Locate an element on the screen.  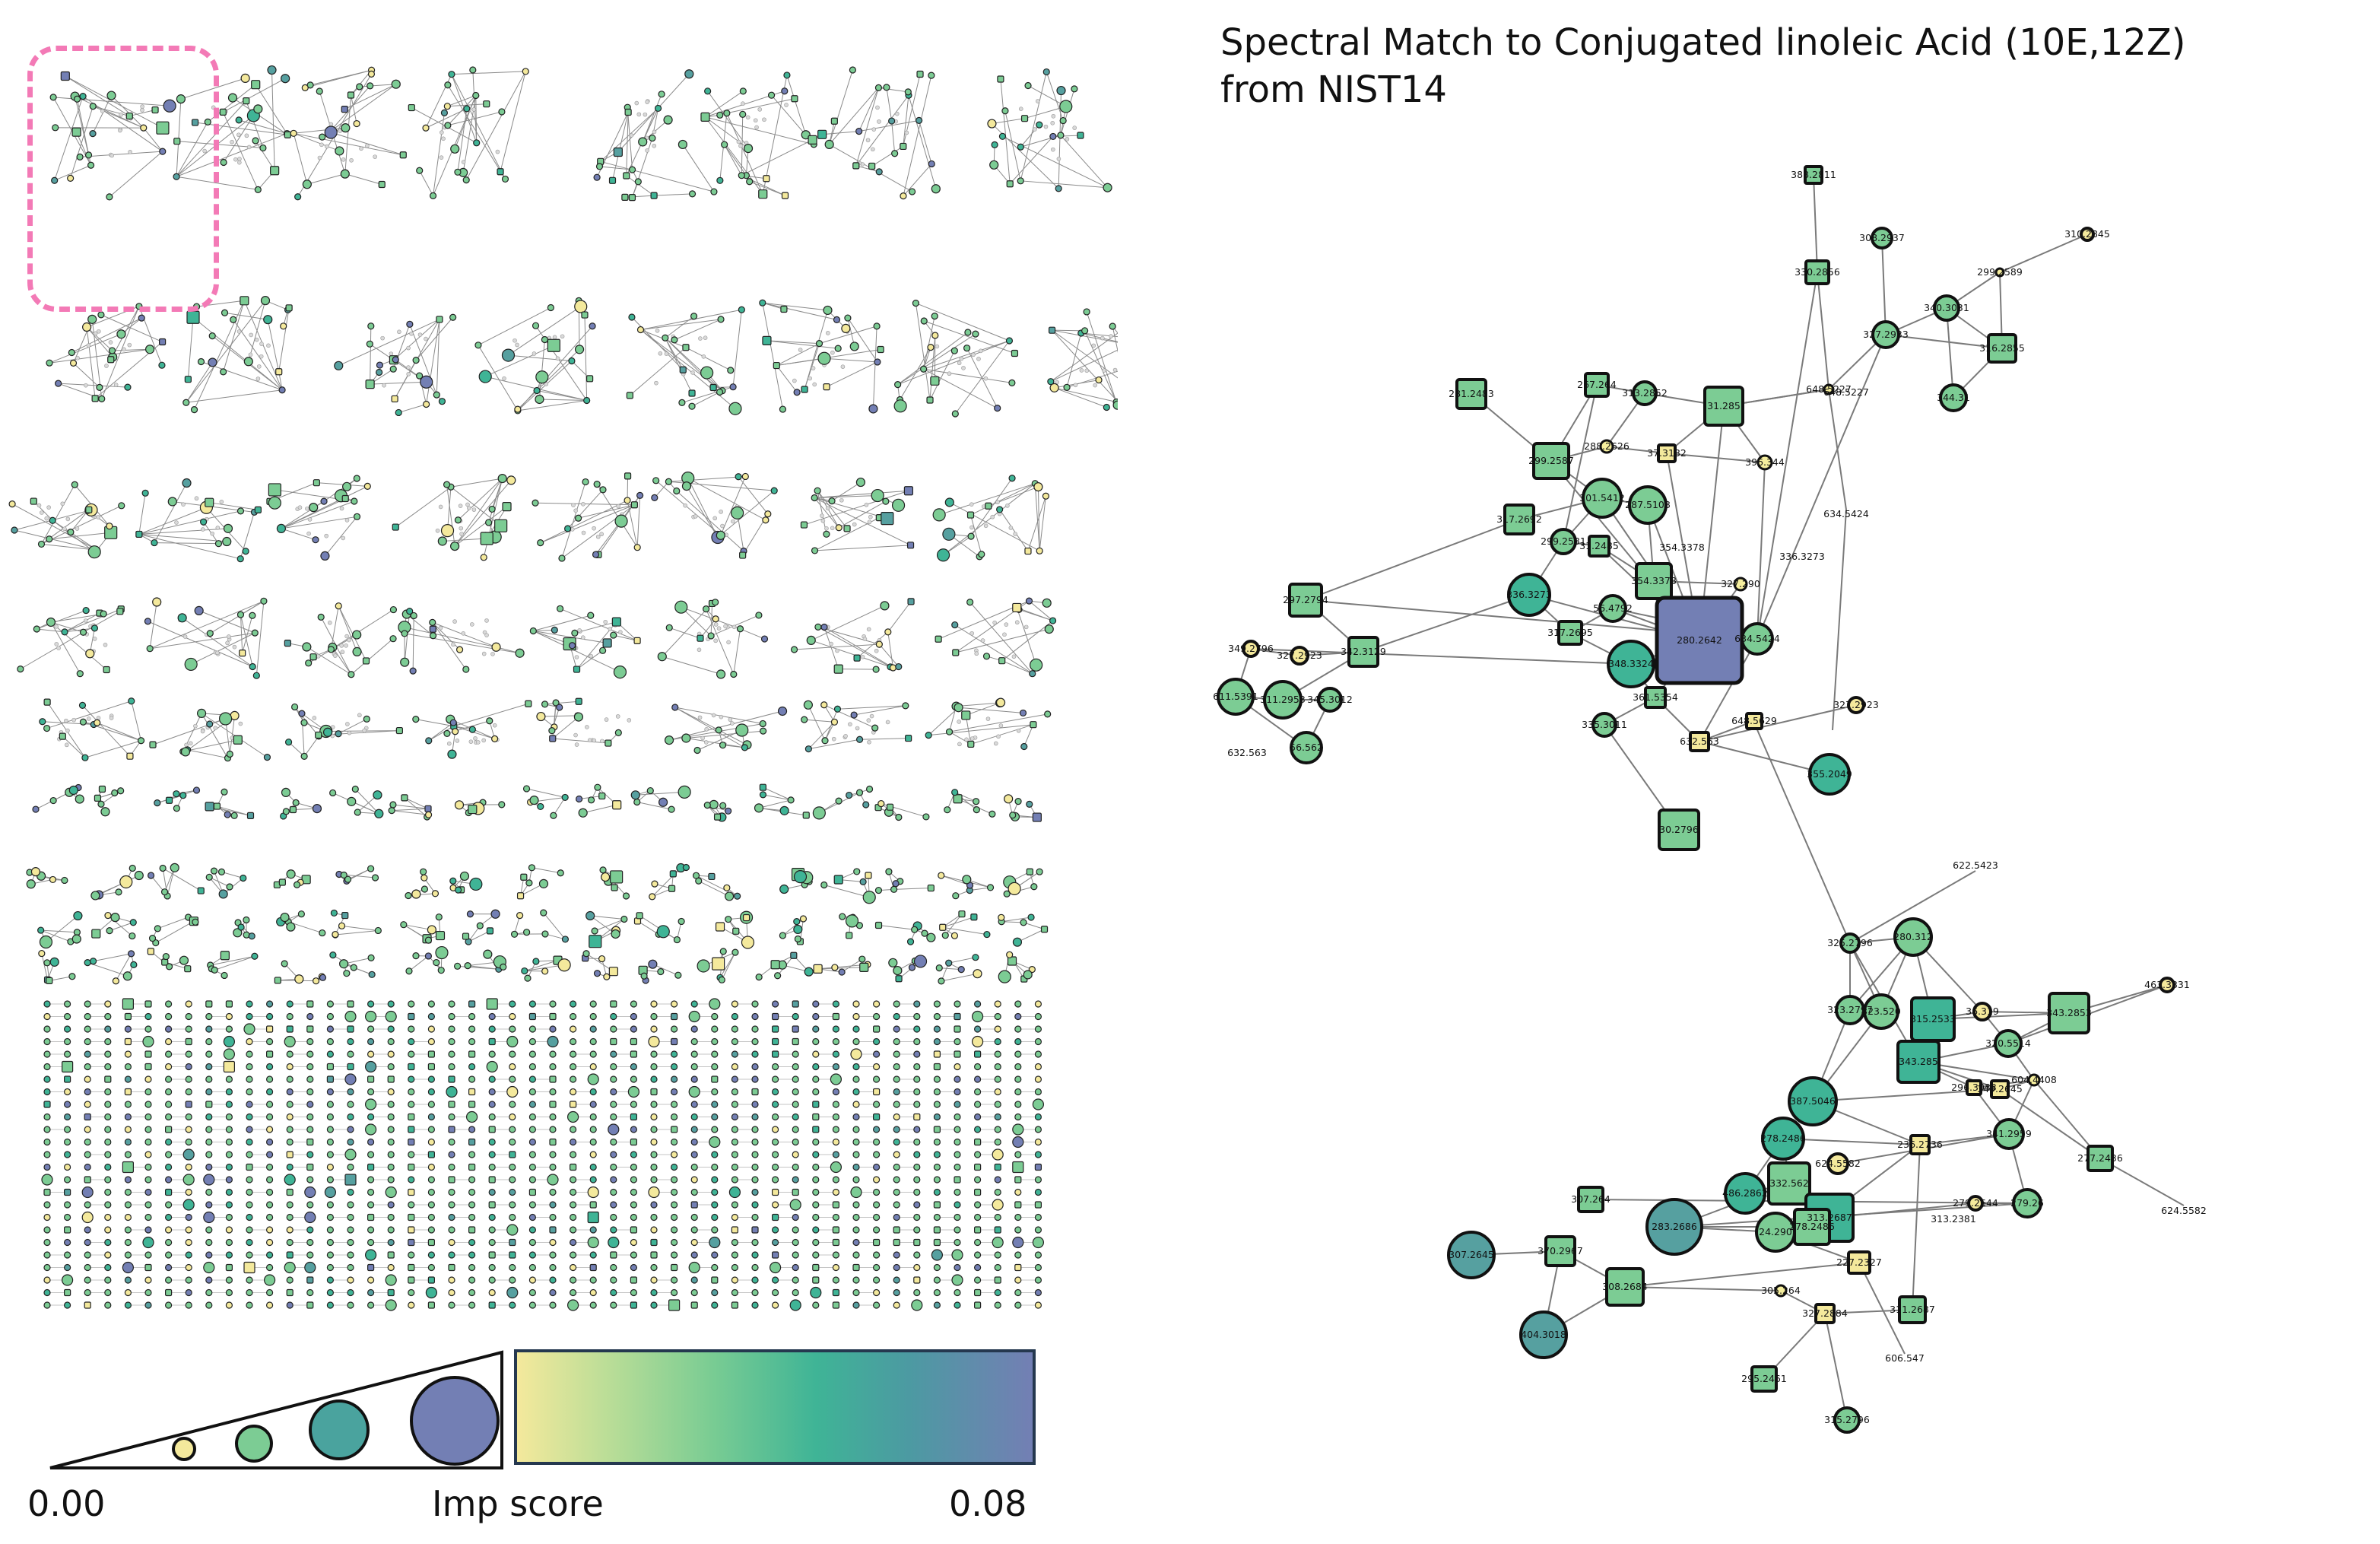
cluster-b-node is located at coordinates (1920, 1144).